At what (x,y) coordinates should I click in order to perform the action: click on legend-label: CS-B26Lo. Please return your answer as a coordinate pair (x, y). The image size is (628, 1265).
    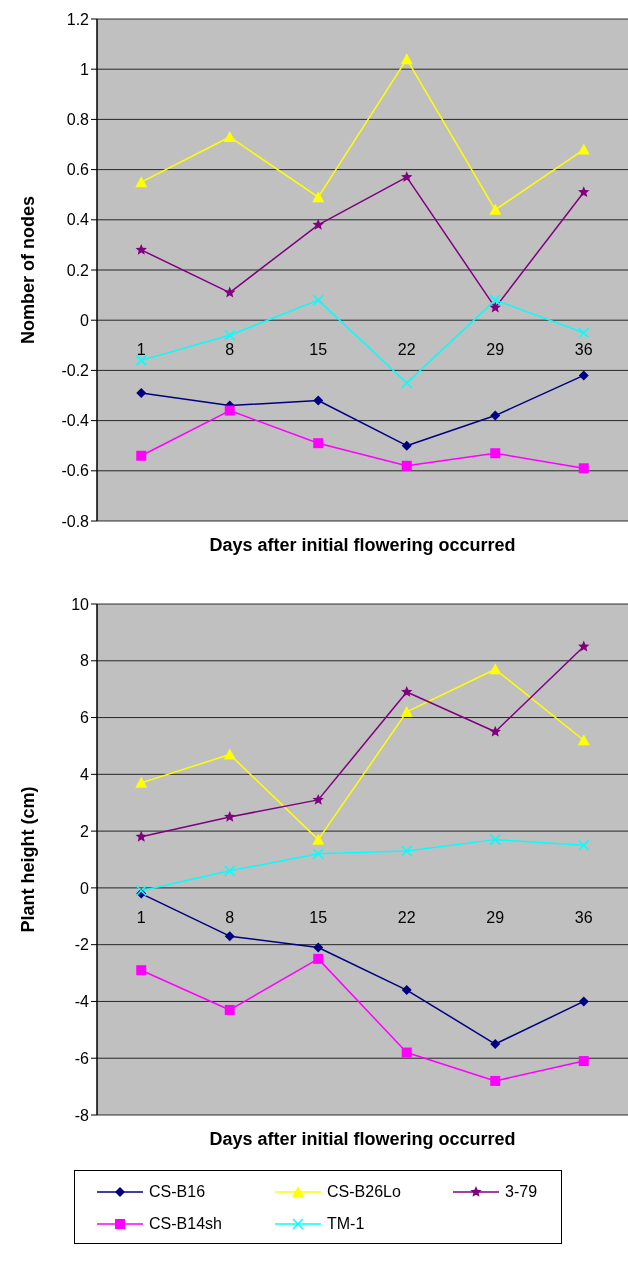
    Looking at the image, I should click on (364, 1192).